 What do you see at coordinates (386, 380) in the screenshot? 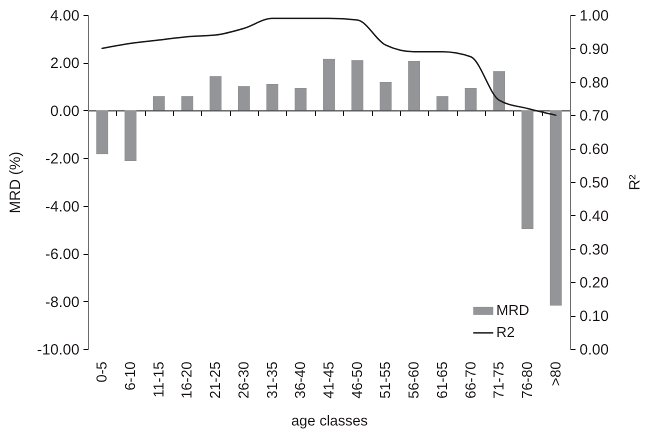
I see `x-tick-label: 51-55` at bounding box center [386, 380].